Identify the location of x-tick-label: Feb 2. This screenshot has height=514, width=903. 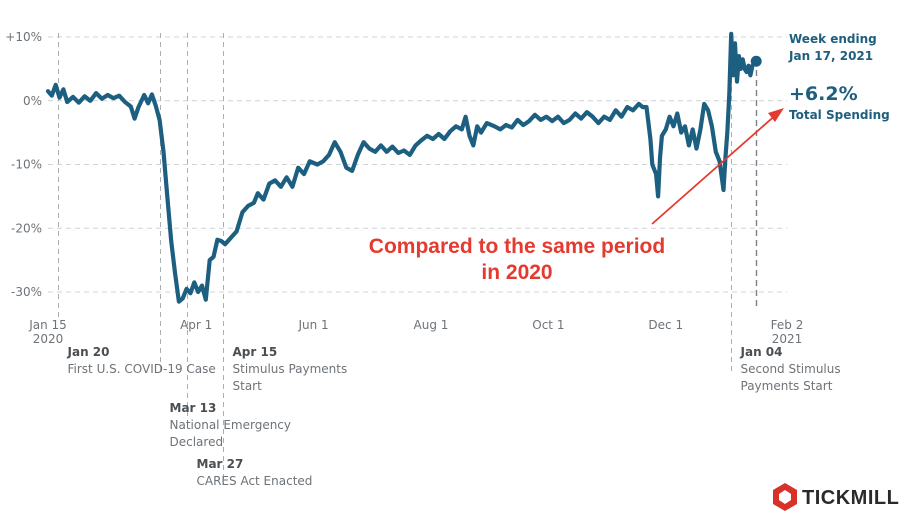
(787, 325).